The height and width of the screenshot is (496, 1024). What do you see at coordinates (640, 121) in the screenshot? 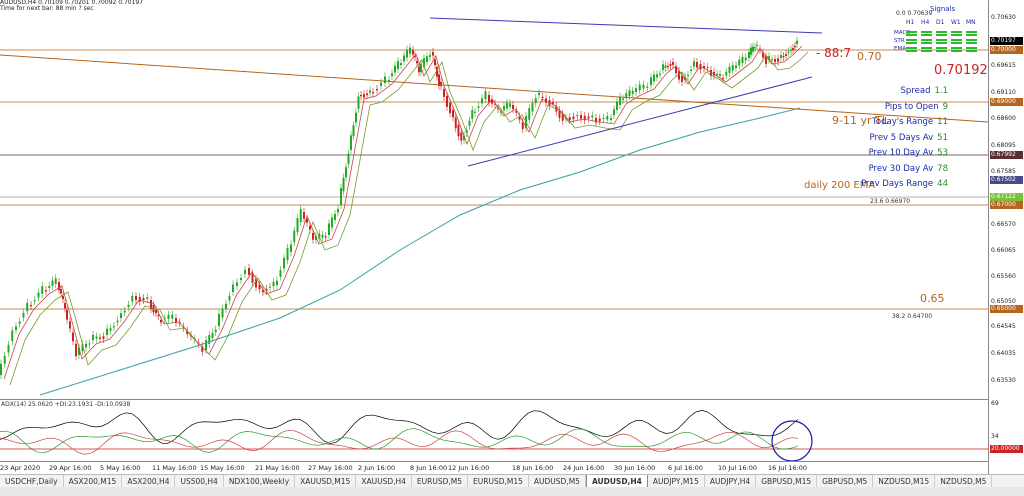
I see `trend-lower-line` at bounding box center [640, 121].